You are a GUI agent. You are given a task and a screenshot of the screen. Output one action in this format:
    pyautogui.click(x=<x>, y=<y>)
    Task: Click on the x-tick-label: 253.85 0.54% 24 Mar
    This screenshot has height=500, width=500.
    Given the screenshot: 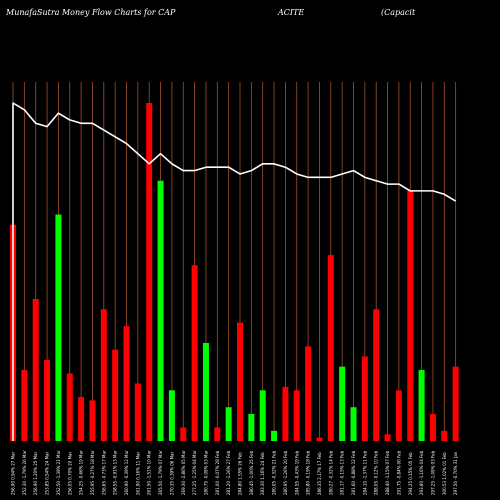 What is the action you would take?
    pyautogui.click(x=47, y=473)
    